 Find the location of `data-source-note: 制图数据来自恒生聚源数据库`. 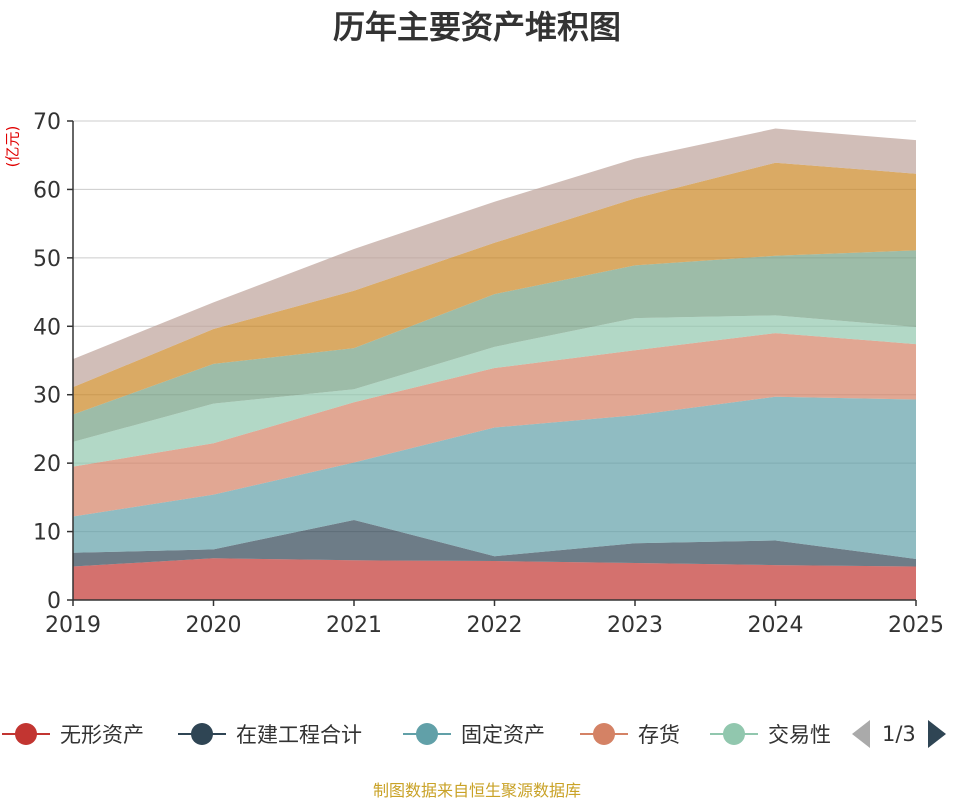

data-source-note: 制图数据来自恒生聚源数据库 is located at coordinates (476, 790).